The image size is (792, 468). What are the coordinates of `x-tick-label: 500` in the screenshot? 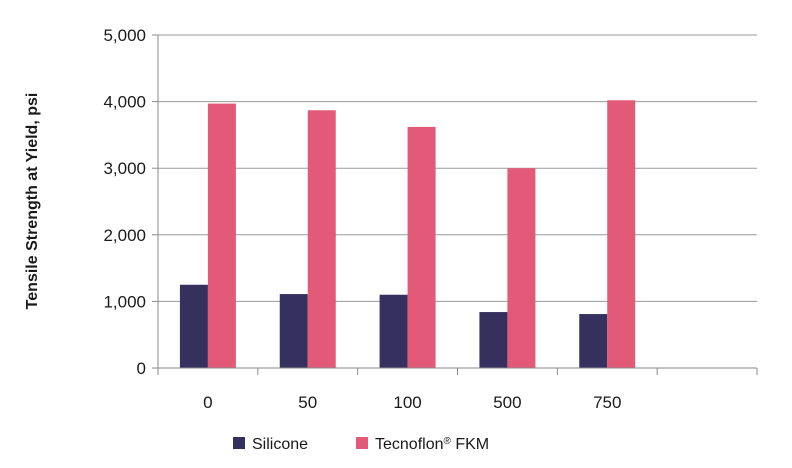 It's located at (507, 402).